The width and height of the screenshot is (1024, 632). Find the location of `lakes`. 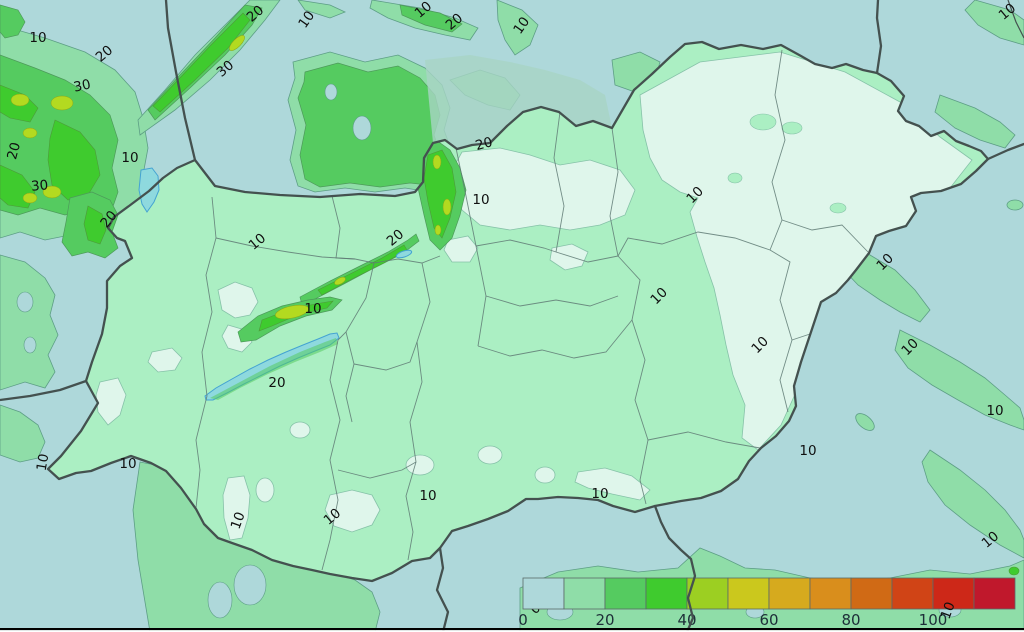

lakes is located at coordinates (275, 284).